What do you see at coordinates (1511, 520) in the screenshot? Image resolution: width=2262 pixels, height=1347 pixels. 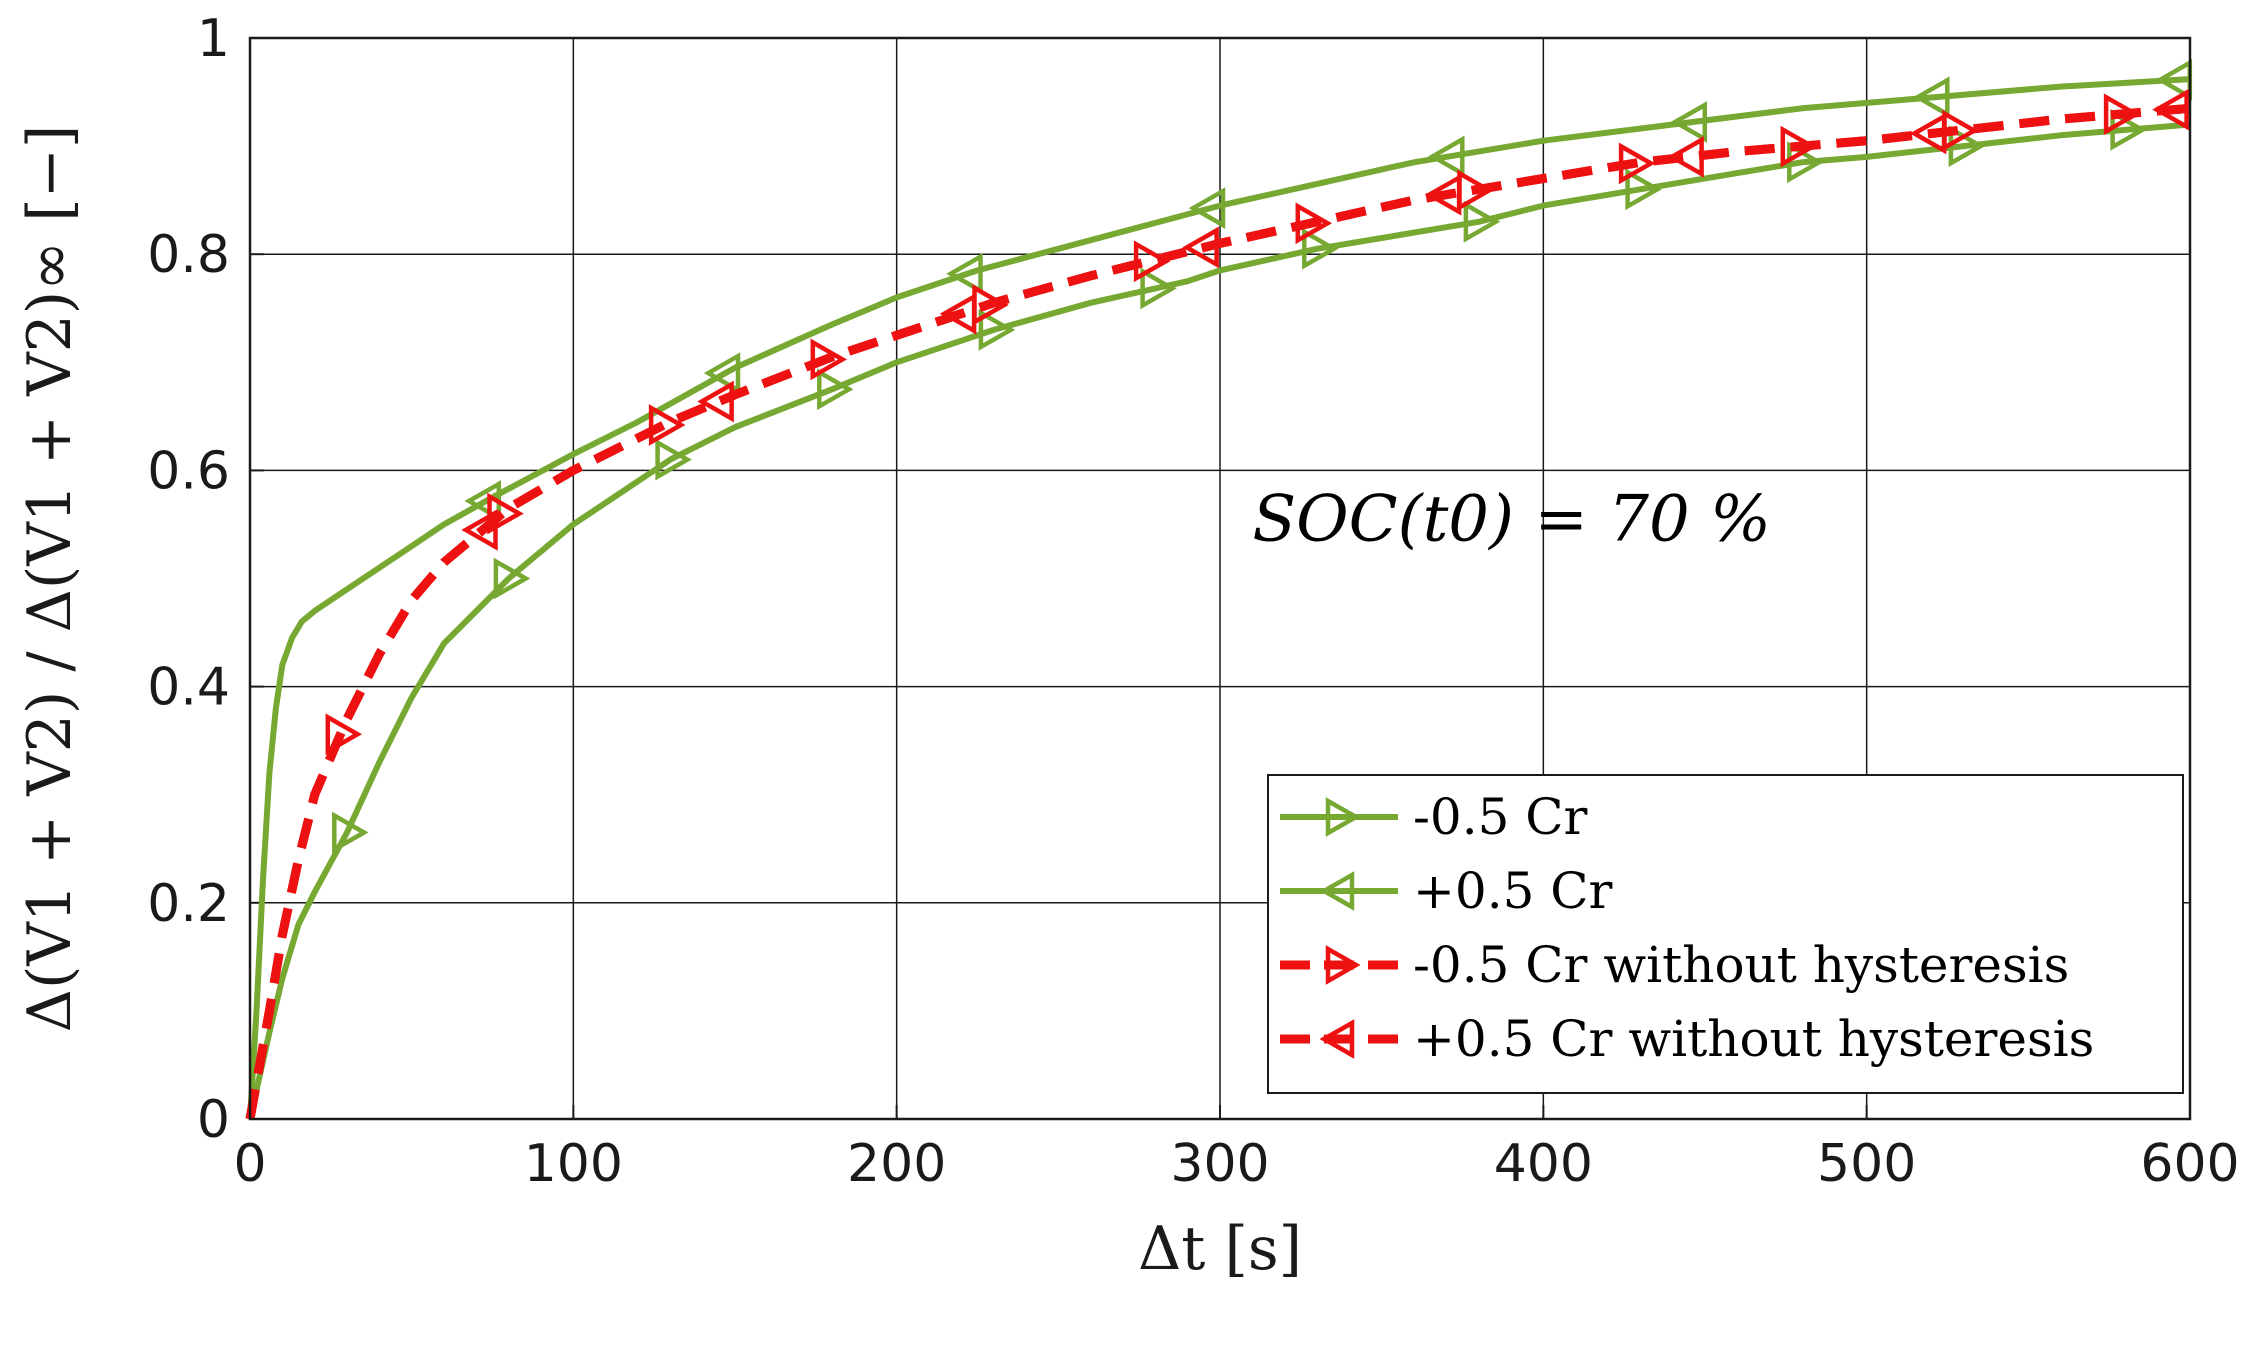 I see `annotation-soc: SOC(t0) = 70 %` at bounding box center [1511, 520].